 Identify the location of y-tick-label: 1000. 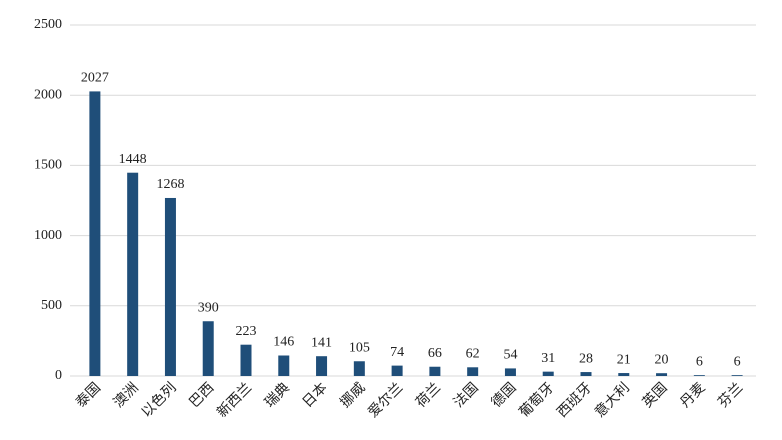
(48, 235).